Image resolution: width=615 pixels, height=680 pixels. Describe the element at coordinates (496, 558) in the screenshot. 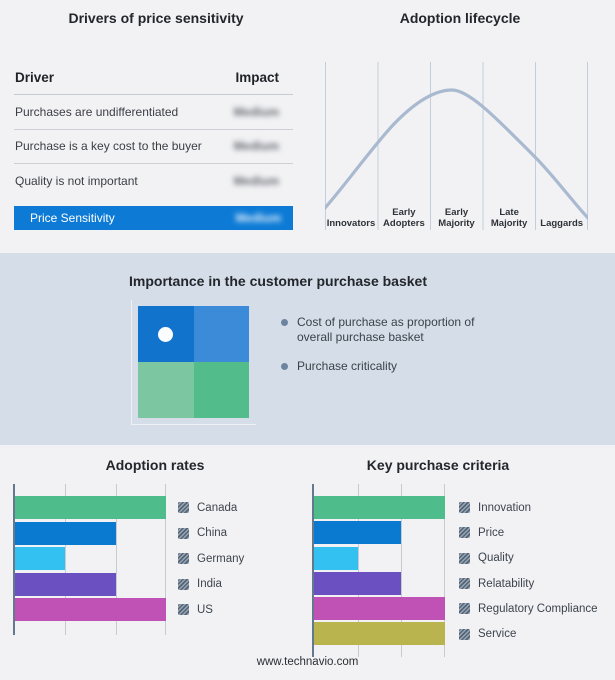

I see `legend-label: Quality` at that location.